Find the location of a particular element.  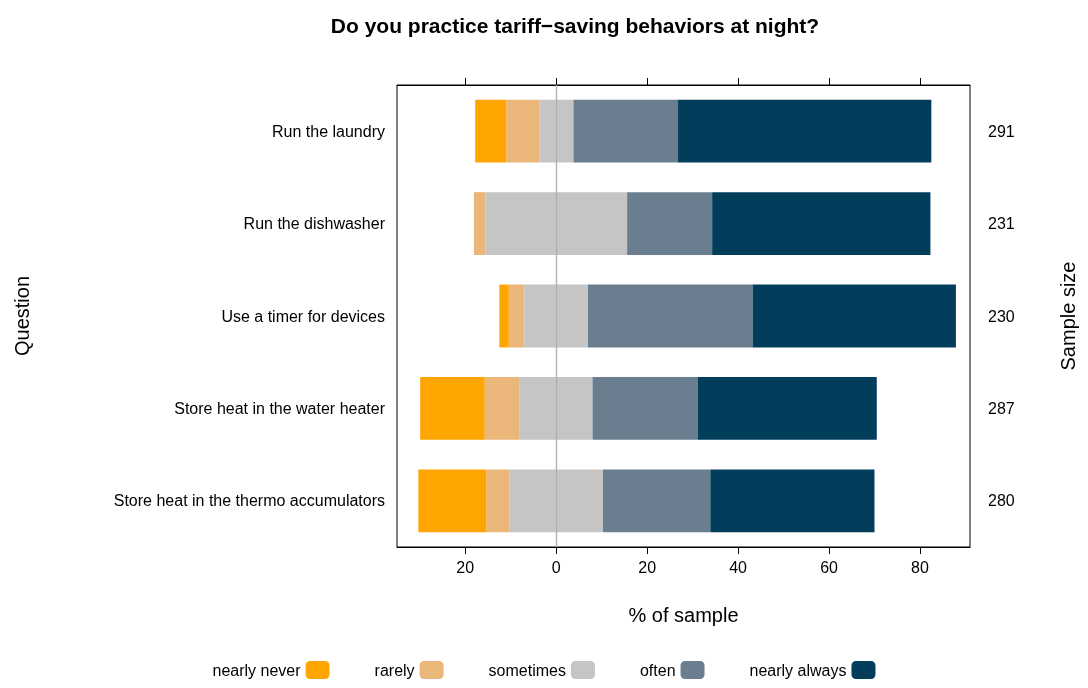

y2-axis-title: Sample size is located at coordinates (1068, 316).